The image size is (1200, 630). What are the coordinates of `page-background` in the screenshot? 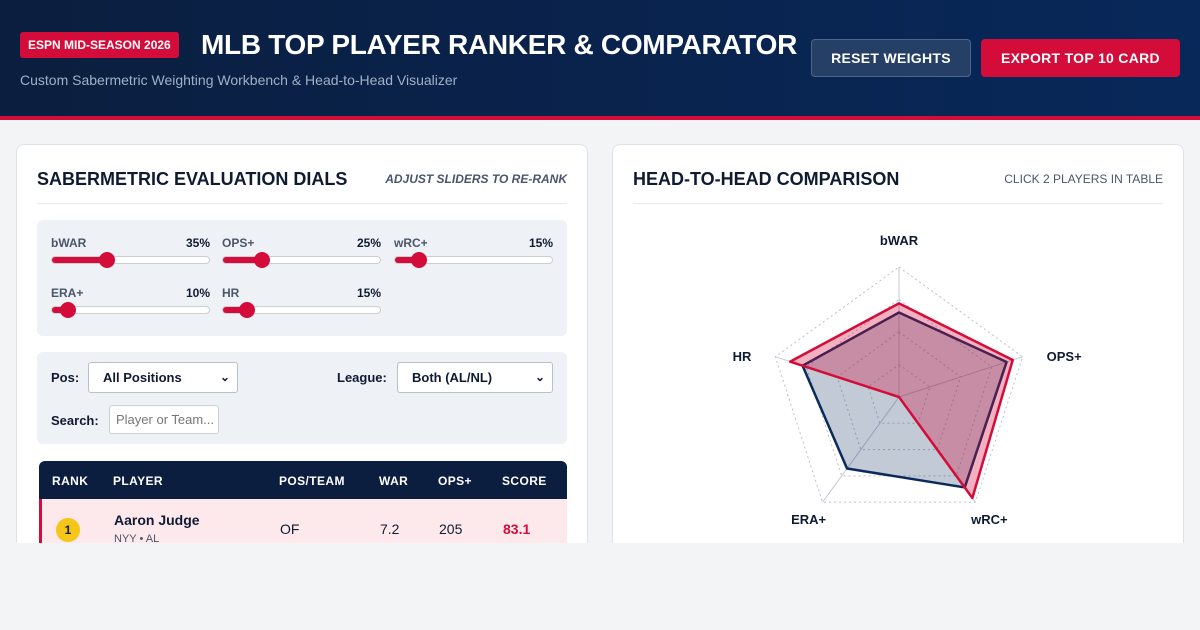 It's located at (600, 586).